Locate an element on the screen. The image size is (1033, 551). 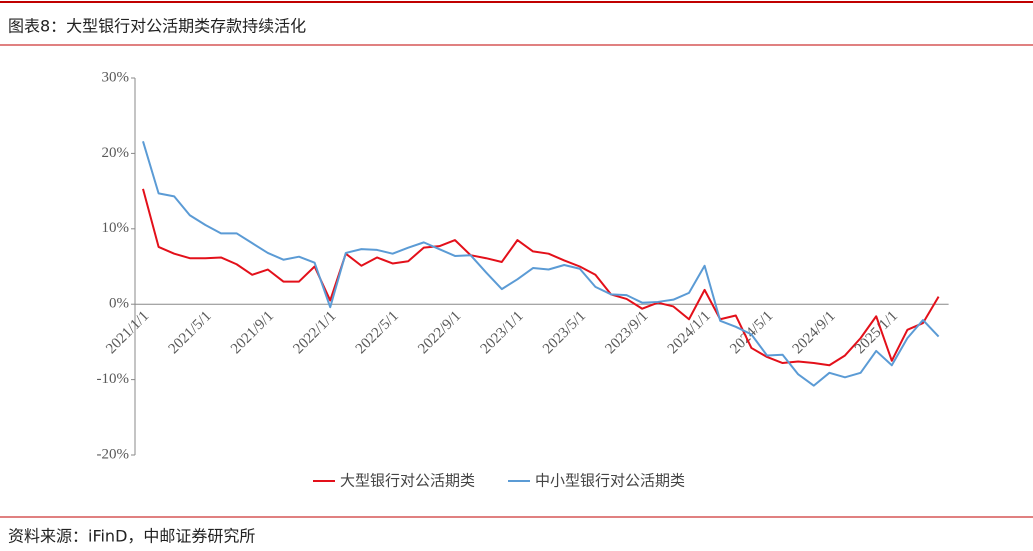
x-tick-label: 2022/9/1 is located at coordinates (439, 332).